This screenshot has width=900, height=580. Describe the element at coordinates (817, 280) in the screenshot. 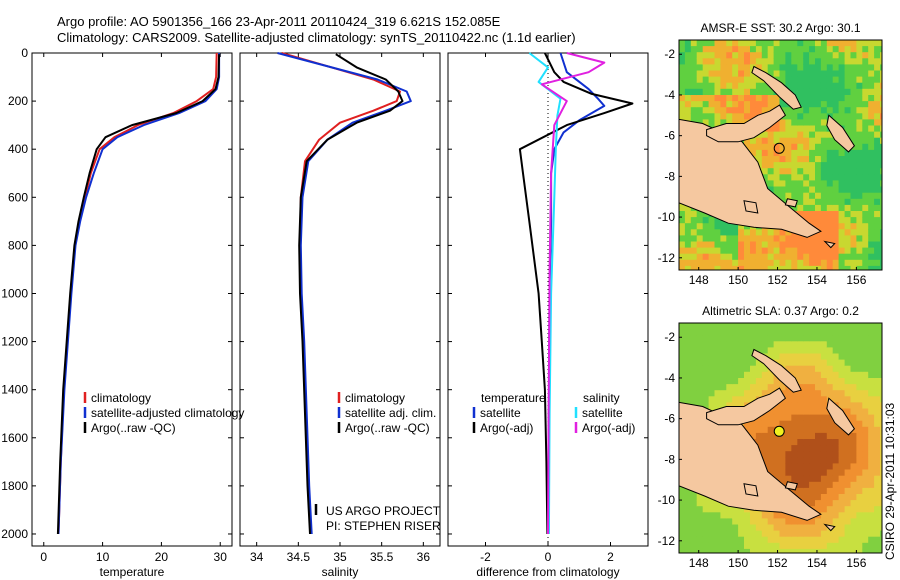

I see `x-tick-label: 154` at that location.